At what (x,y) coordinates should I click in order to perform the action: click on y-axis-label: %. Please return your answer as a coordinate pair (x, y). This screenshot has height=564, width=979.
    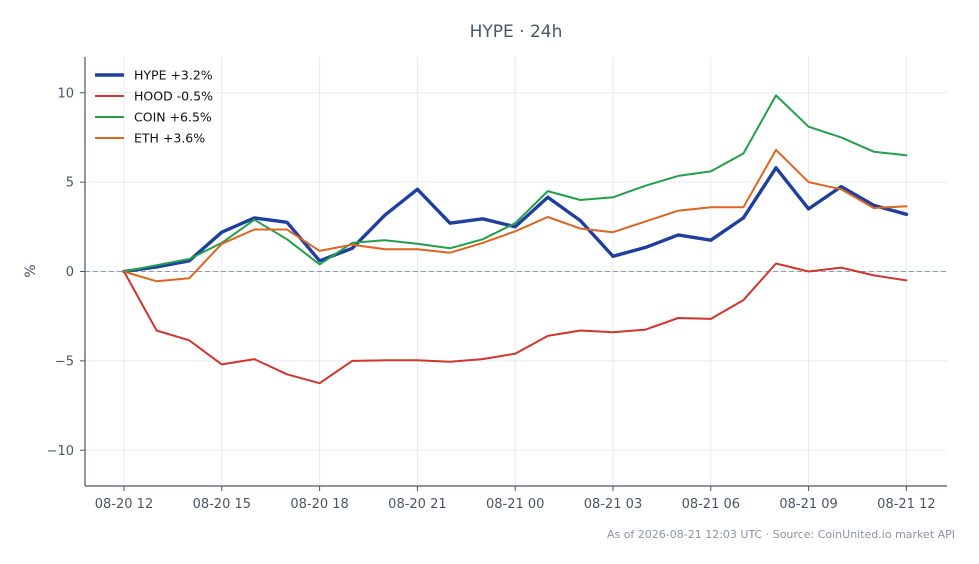
    Looking at the image, I should click on (31, 270).